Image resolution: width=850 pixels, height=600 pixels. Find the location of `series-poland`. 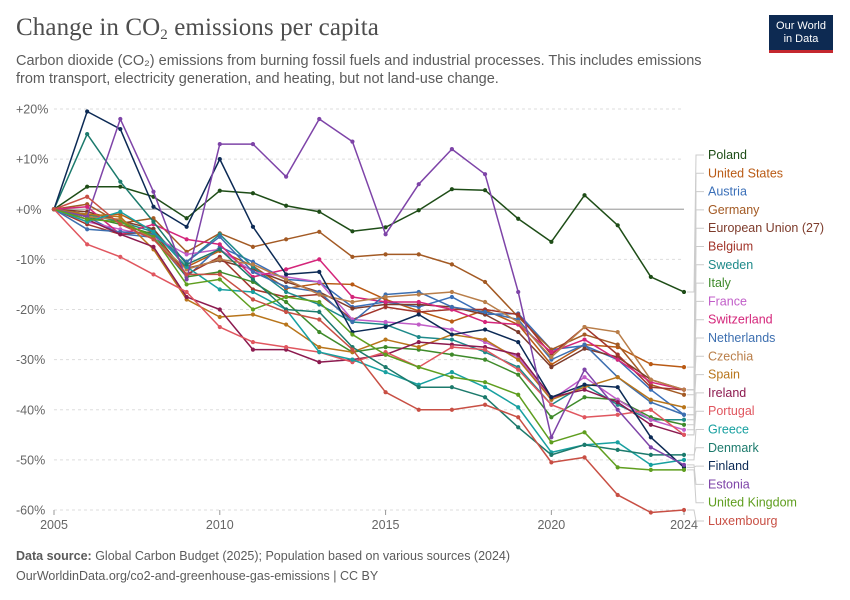

series-poland is located at coordinates (369, 239).